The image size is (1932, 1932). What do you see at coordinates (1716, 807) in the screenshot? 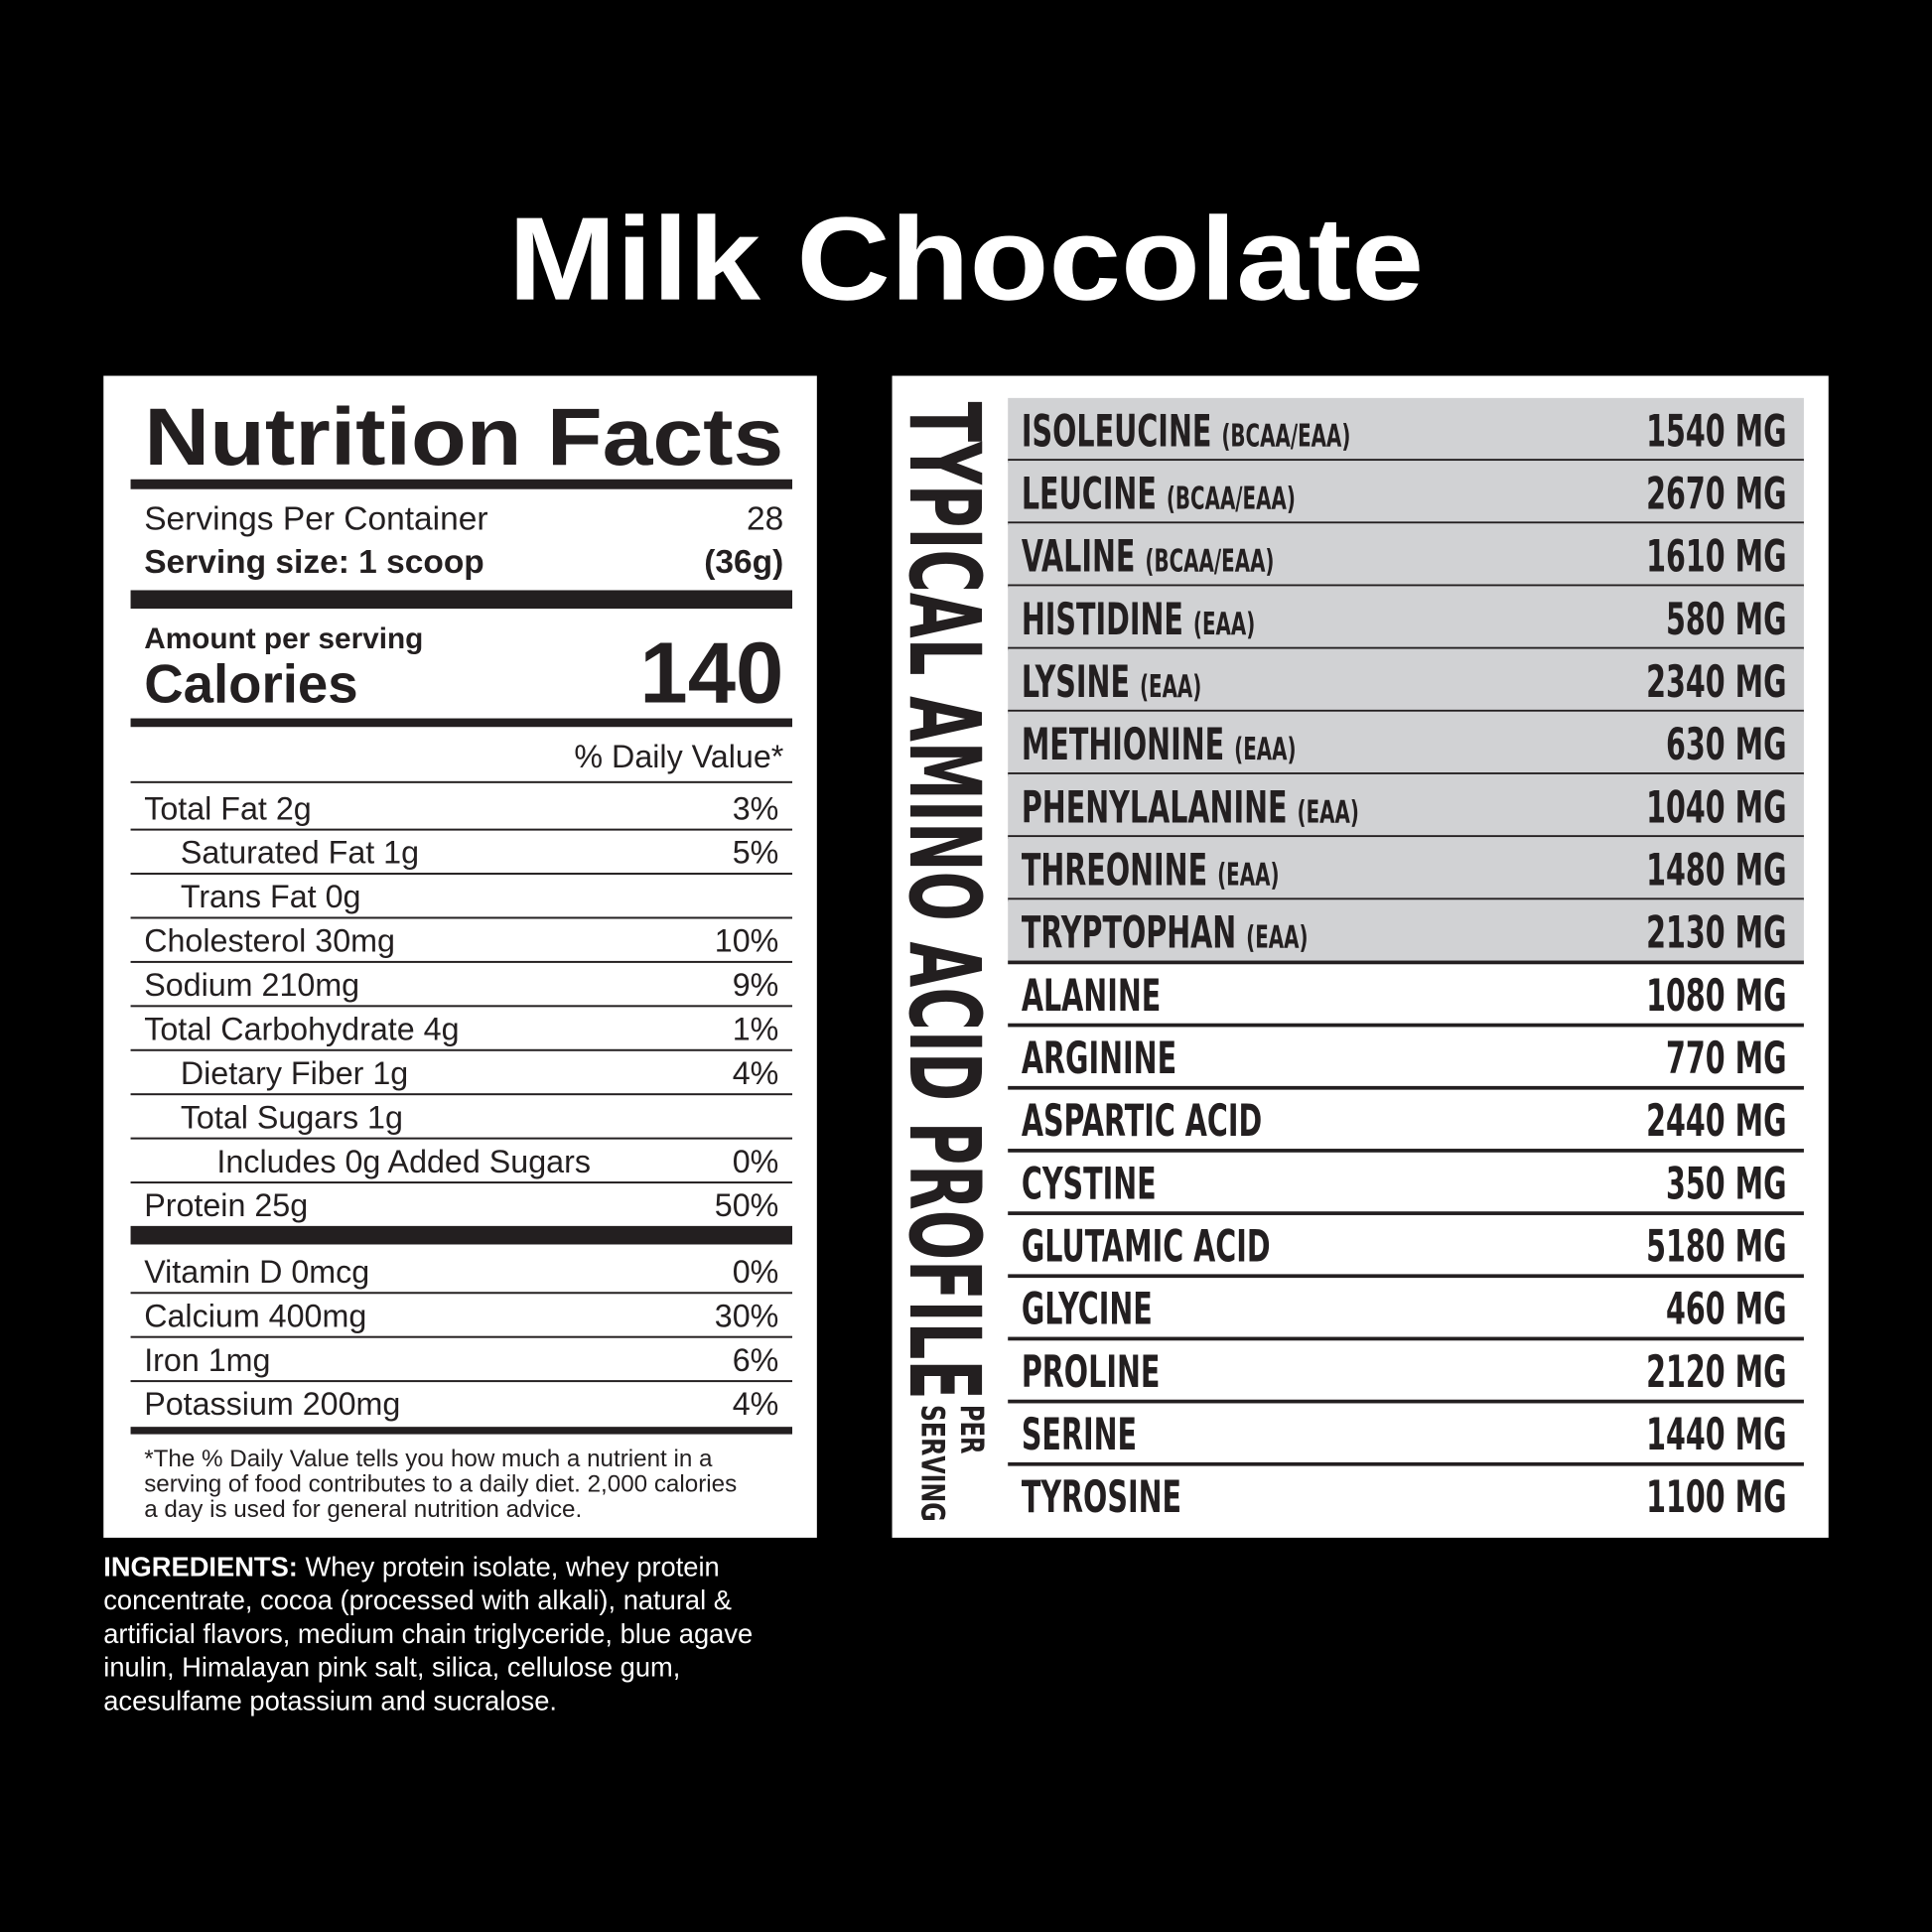
I see `amino-amount: 1040 MG` at bounding box center [1716, 807].